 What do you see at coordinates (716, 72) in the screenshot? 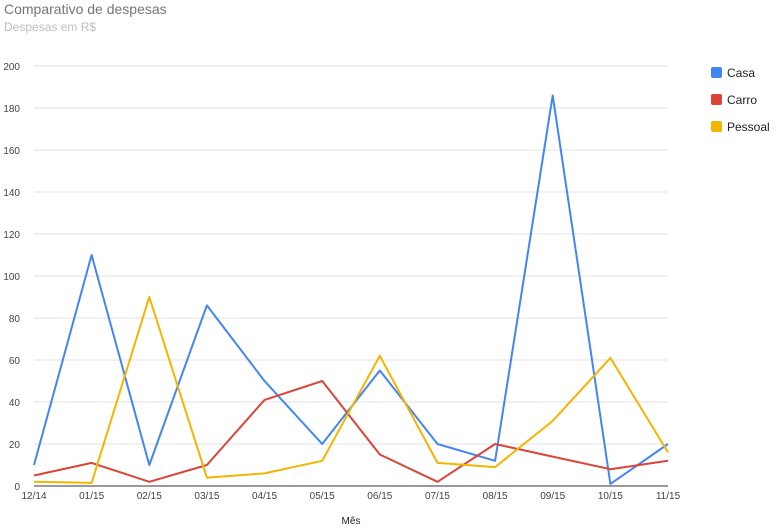
I see `legend-swatch-casa` at bounding box center [716, 72].